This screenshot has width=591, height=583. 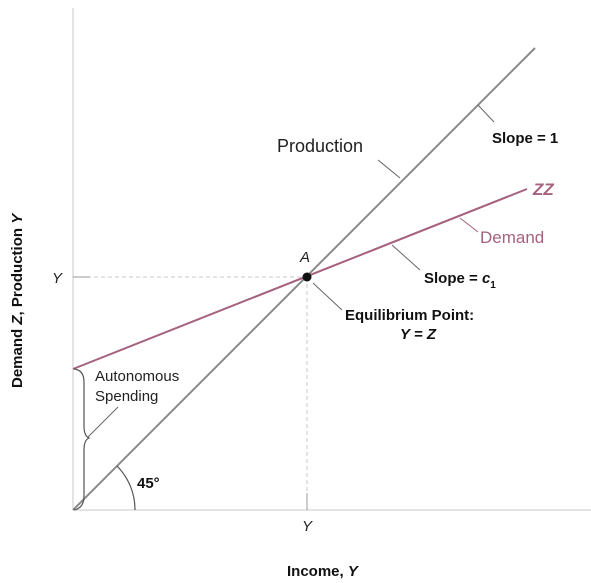 What do you see at coordinates (307, 526) in the screenshot?
I see `x-tick-label: Y` at bounding box center [307, 526].